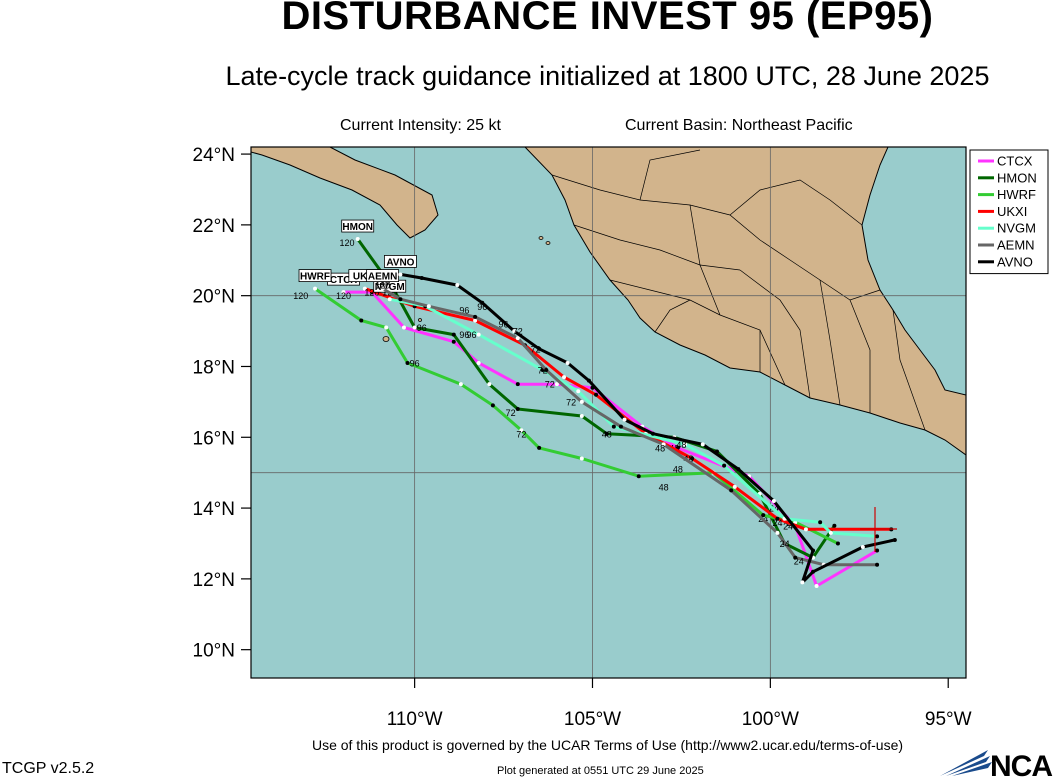 This screenshot has width=1053, height=784. What do you see at coordinates (1017, 177) in the screenshot?
I see `legend-label-hmon: HMON` at bounding box center [1017, 177].